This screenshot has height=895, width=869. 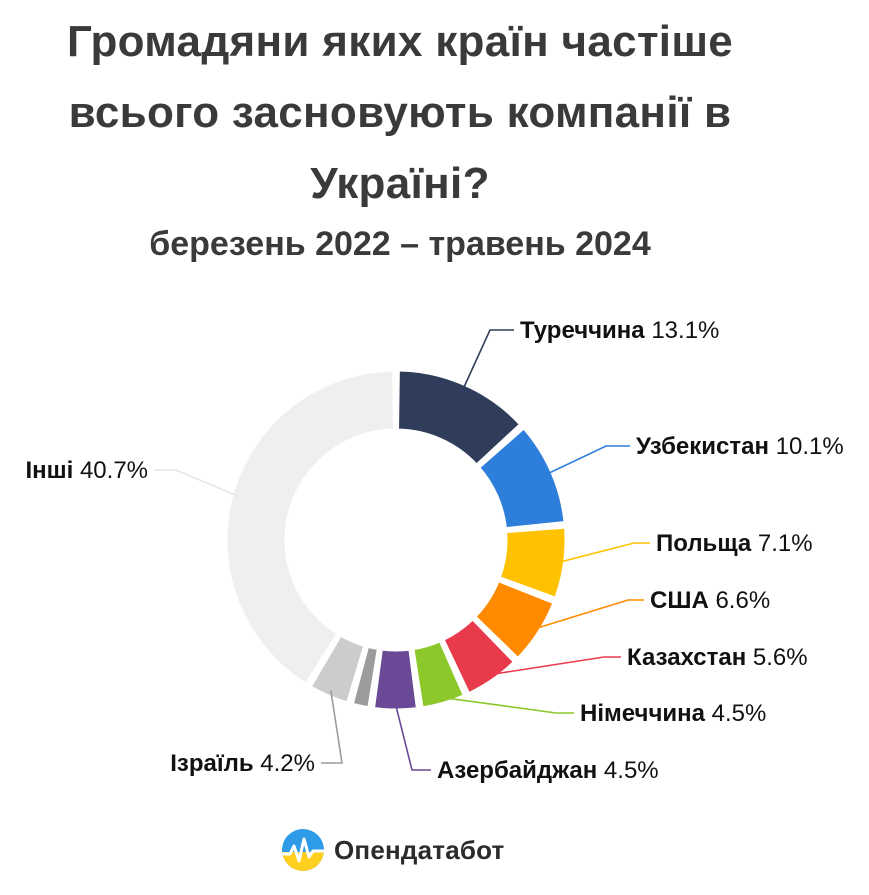 What do you see at coordinates (682, 330) in the screenshot?
I see `slice-label-value: 13.1%` at bounding box center [682, 330].